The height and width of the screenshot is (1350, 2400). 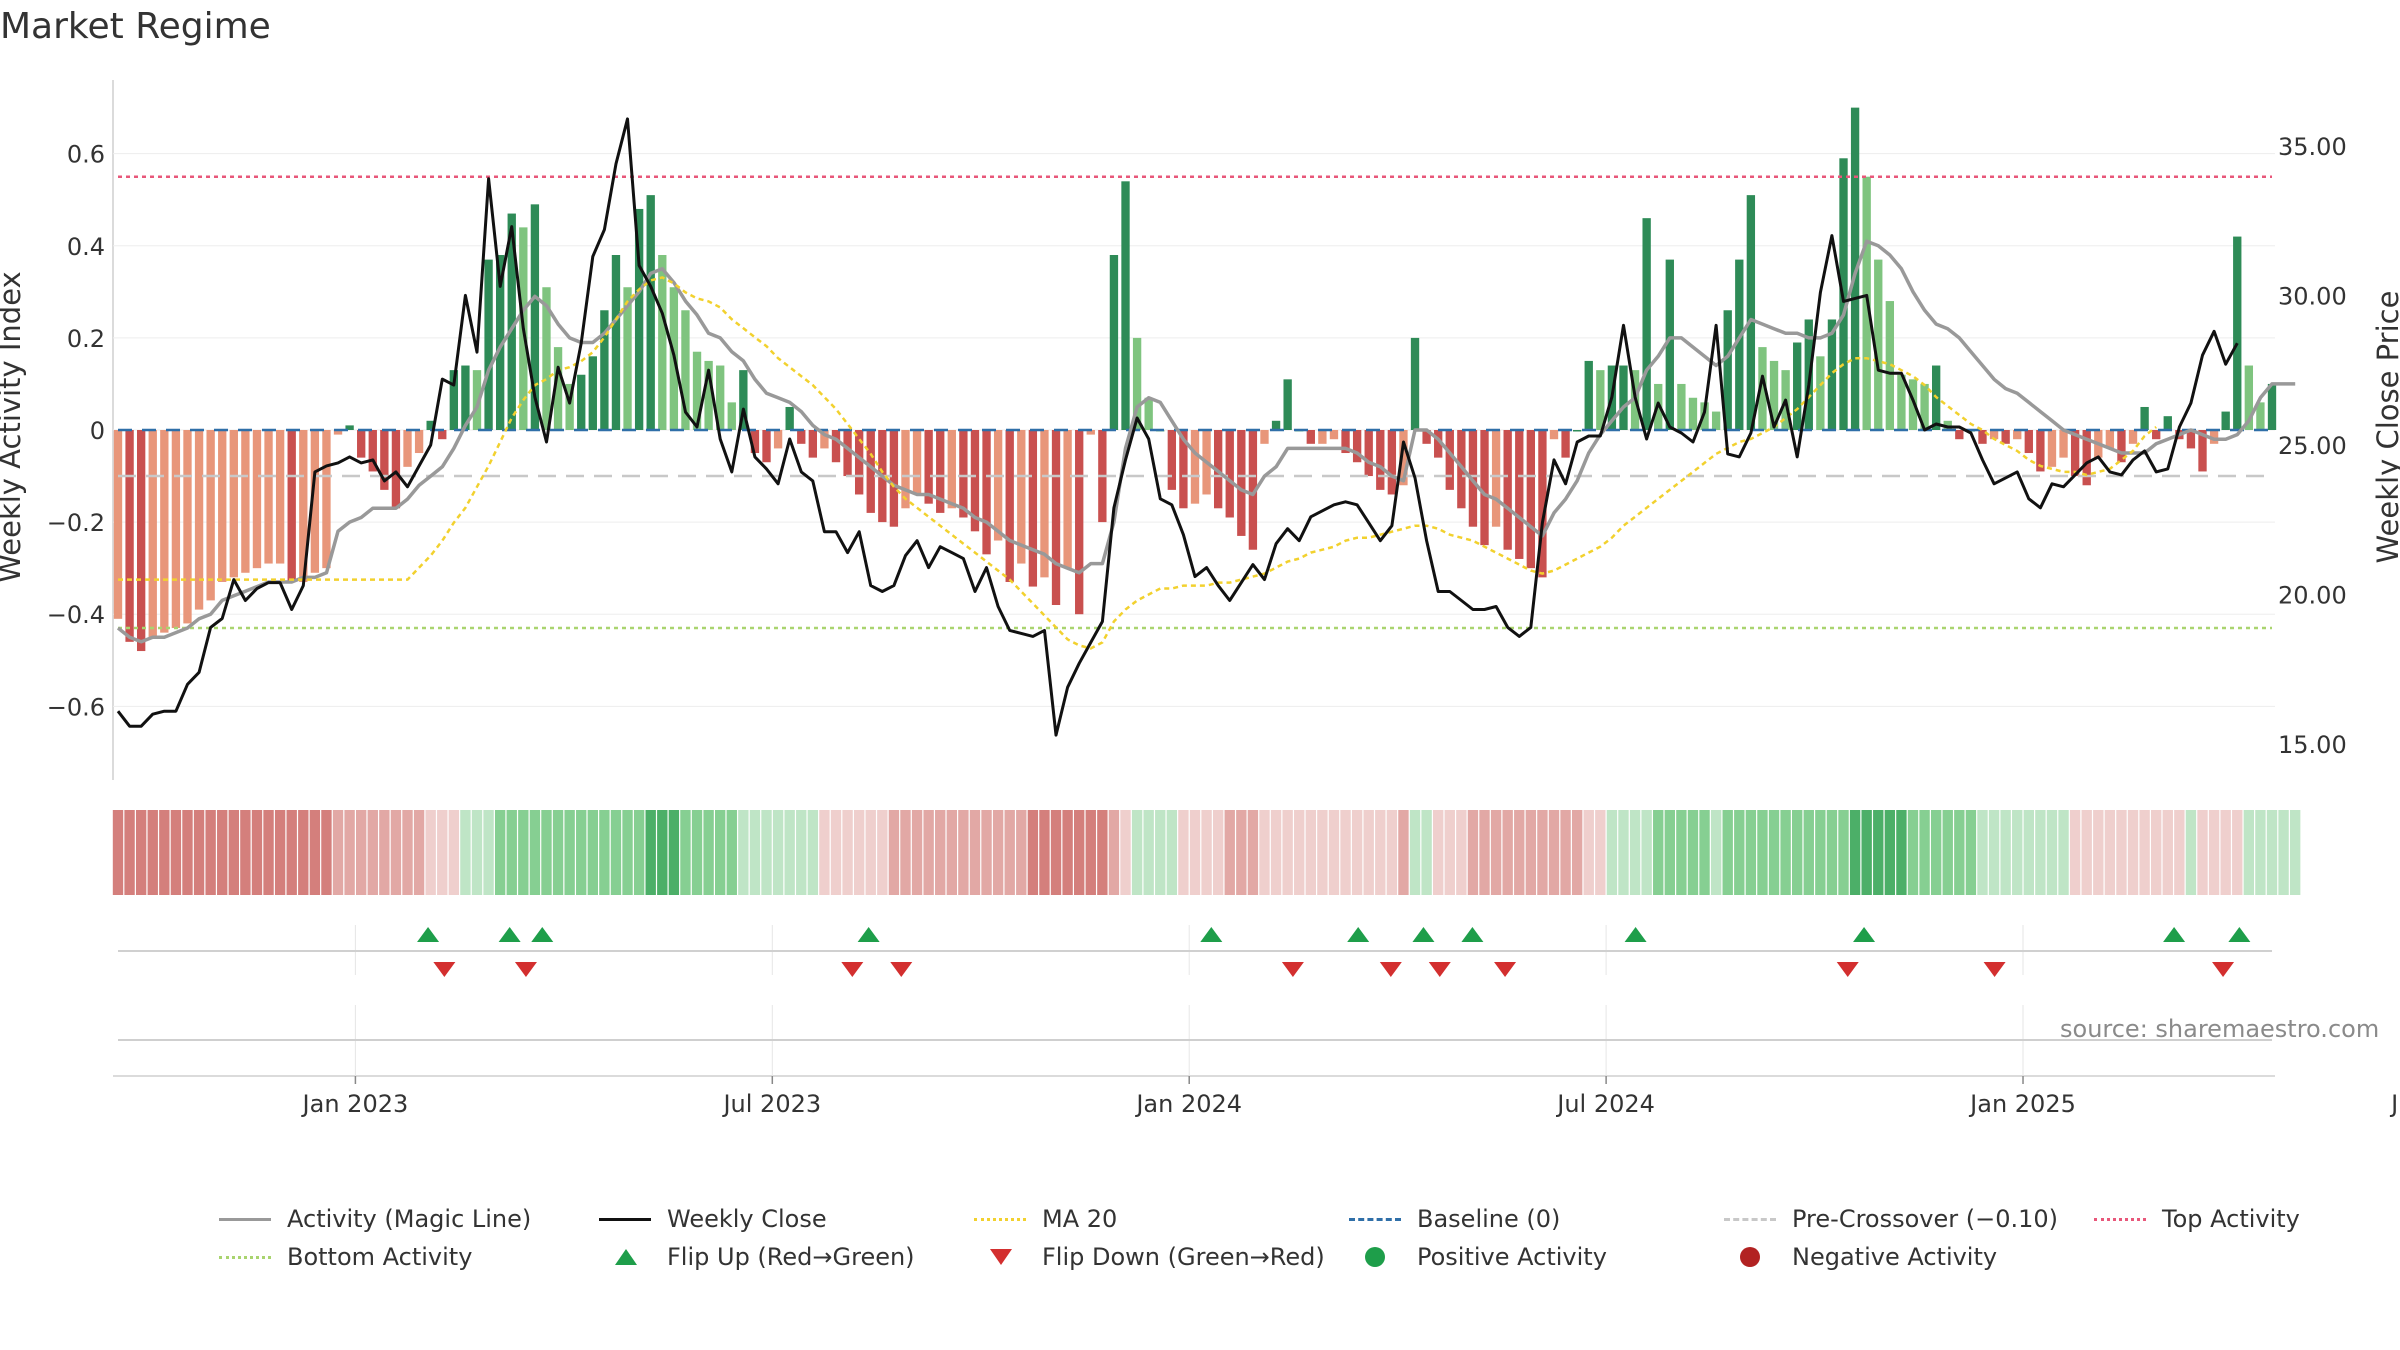 What do you see at coordinates (1858, 1257) in the screenshot?
I see `legend-item: Negative Activity` at bounding box center [1858, 1257].